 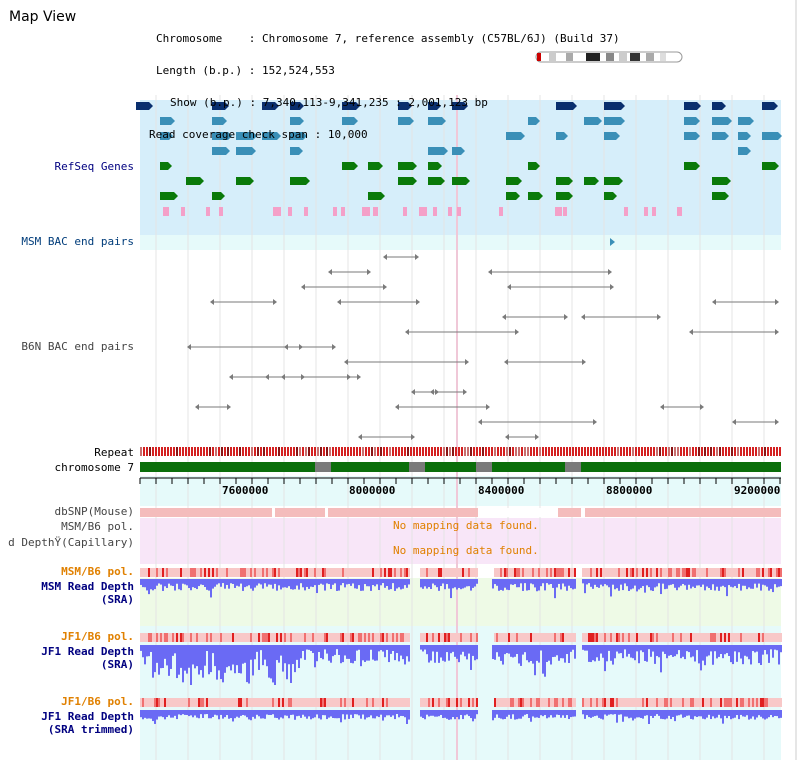 I want to click on track-label-repeat: Repeat, so click(x=114, y=452).